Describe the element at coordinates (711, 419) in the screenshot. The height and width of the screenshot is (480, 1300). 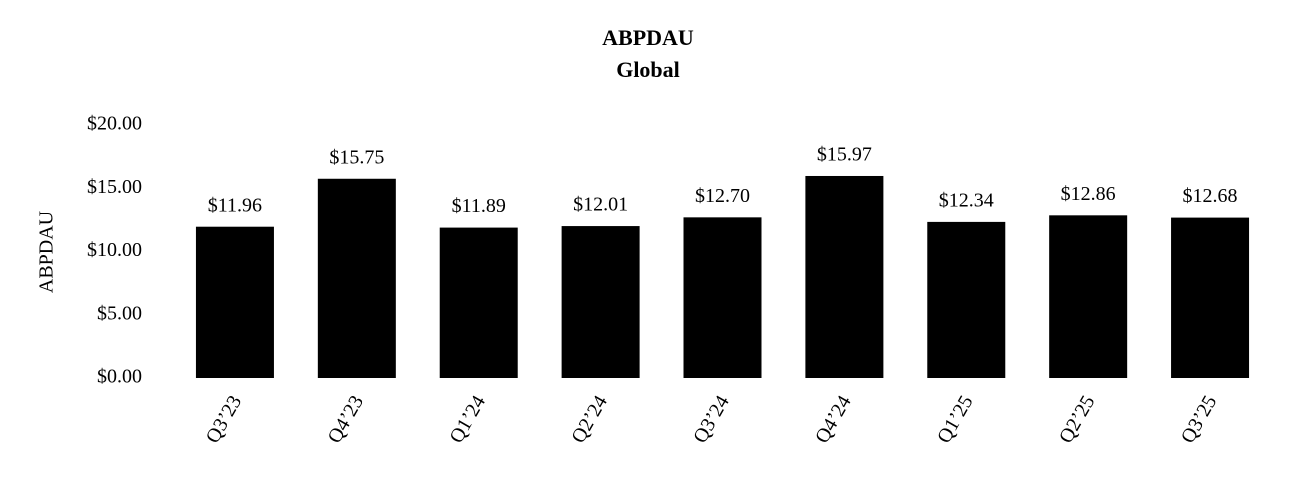
I see `x-tick-label: Q3’24` at that location.